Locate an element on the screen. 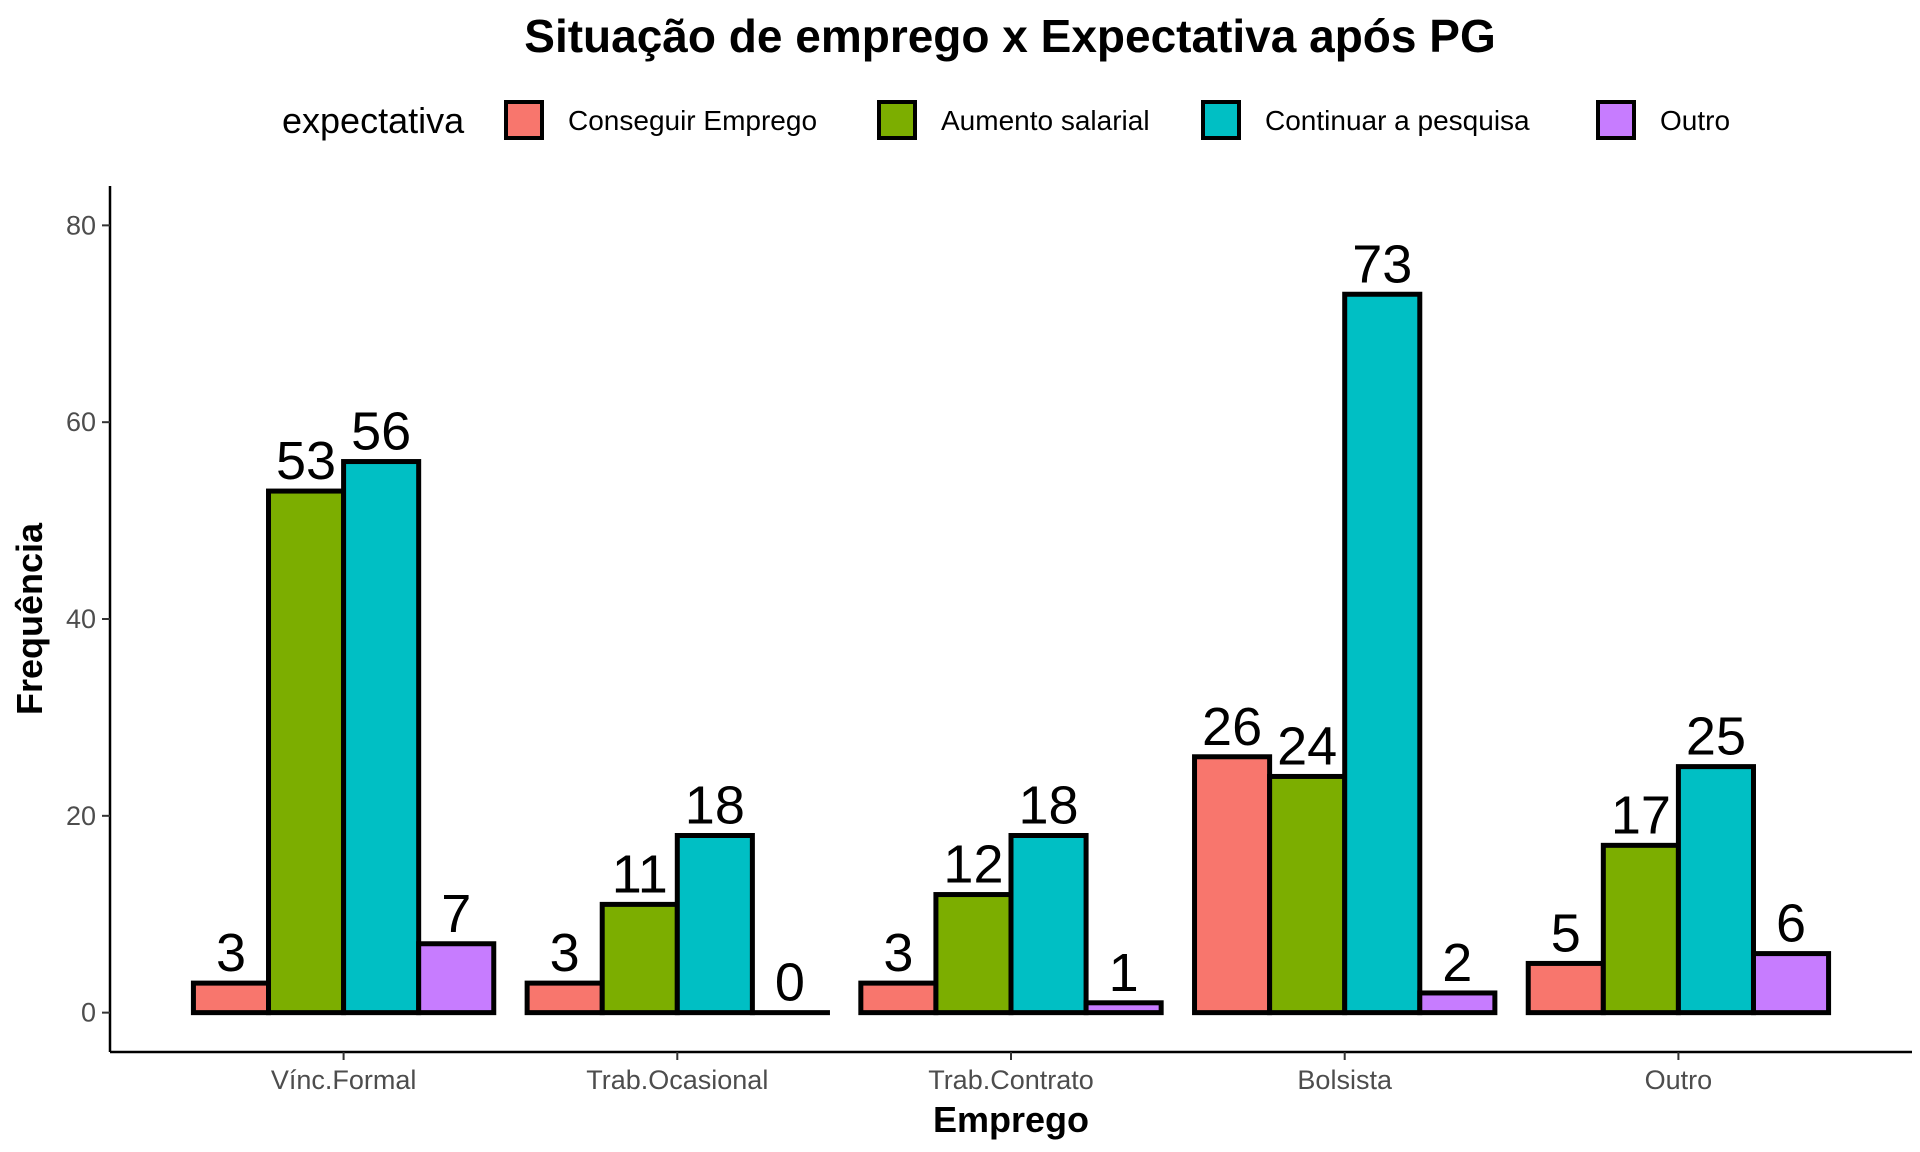 This screenshot has height=1152, width=1920. data-label: 24 is located at coordinates (1307, 746).